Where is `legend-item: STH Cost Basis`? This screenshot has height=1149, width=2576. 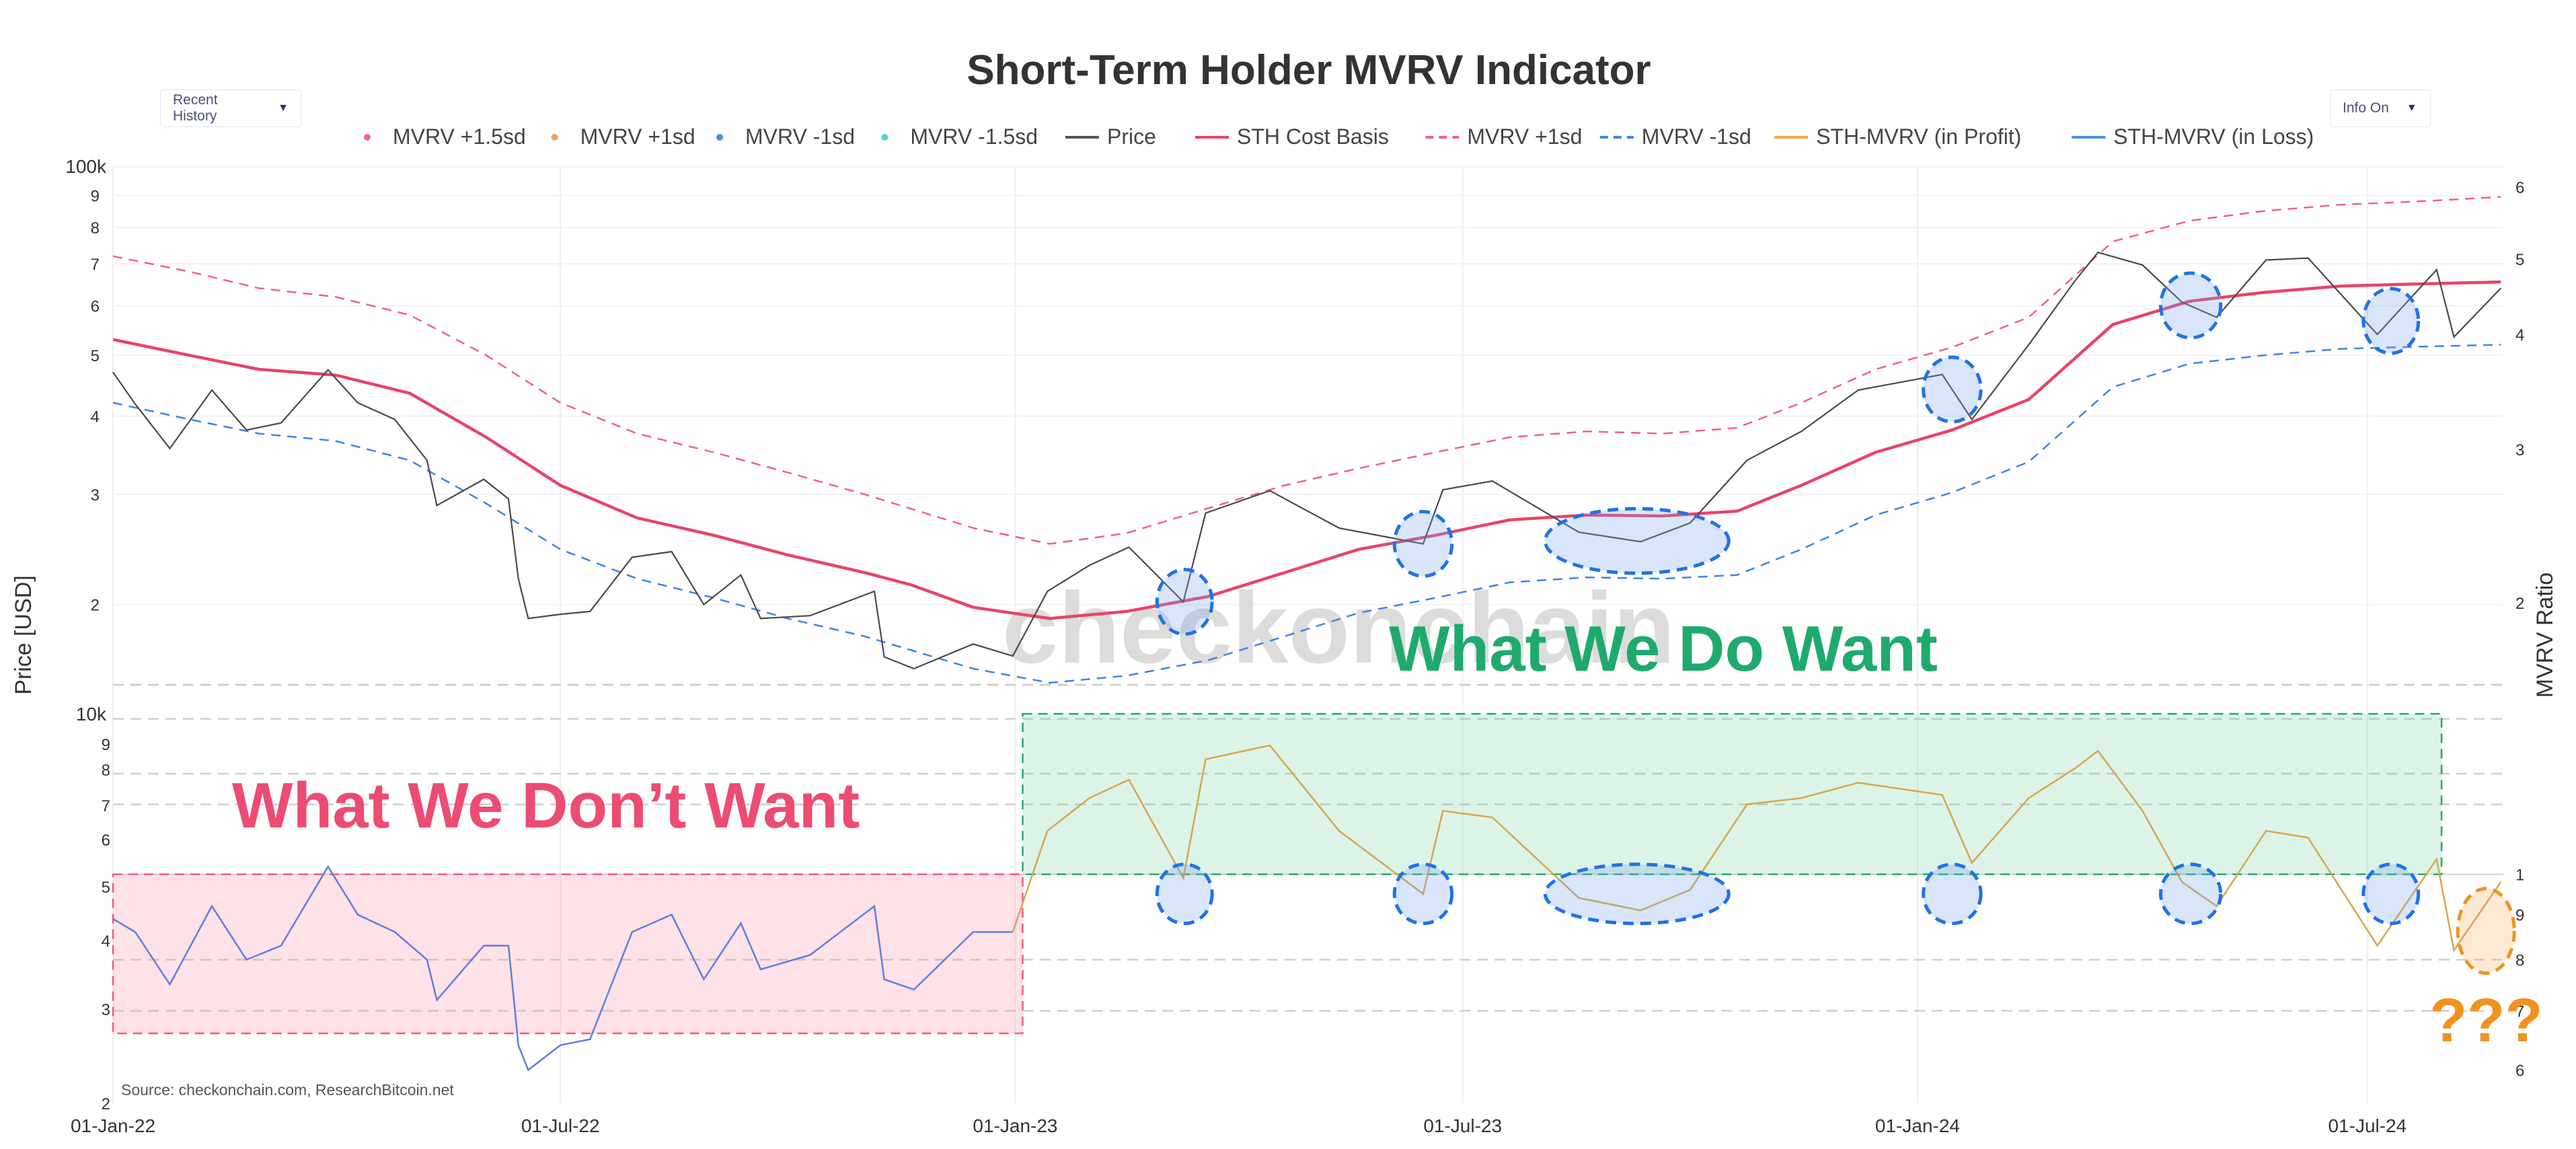 legend-item: STH Cost Basis is located at coordinates (1292, 136).